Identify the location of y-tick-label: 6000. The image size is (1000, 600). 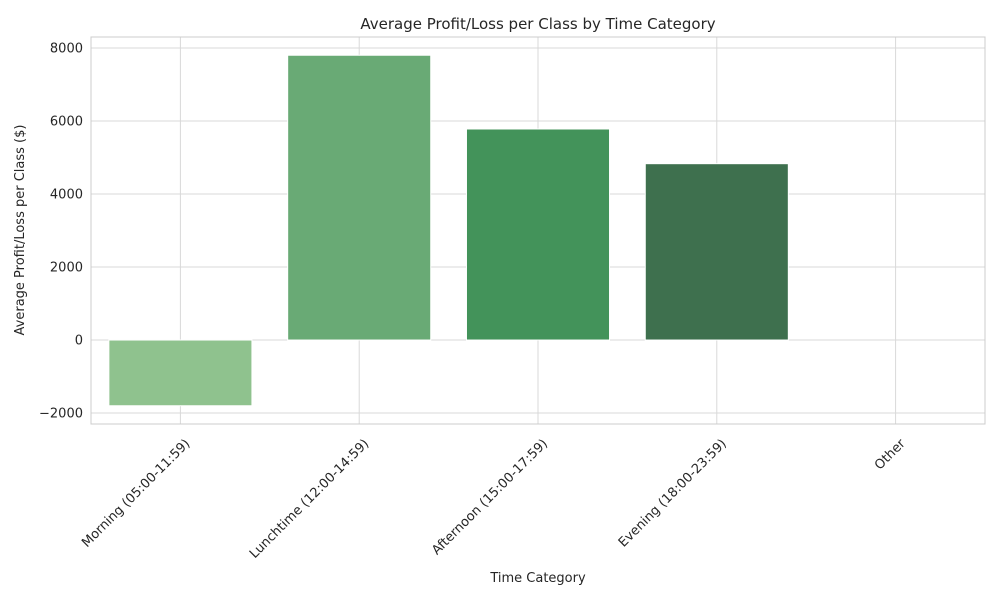
(66, 121).